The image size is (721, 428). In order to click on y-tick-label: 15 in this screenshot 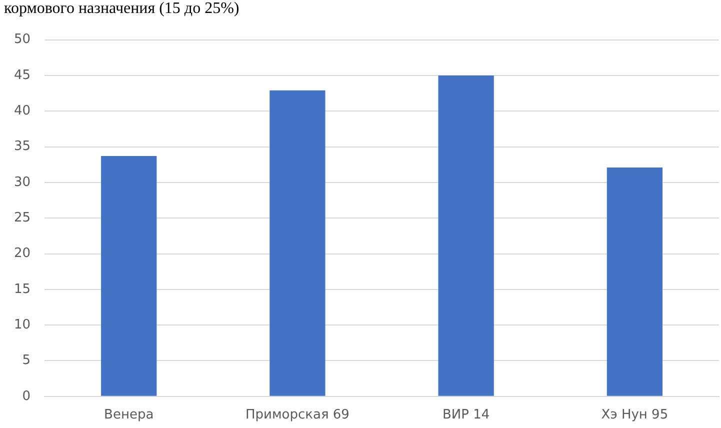, I will do `click(22, 289)`.